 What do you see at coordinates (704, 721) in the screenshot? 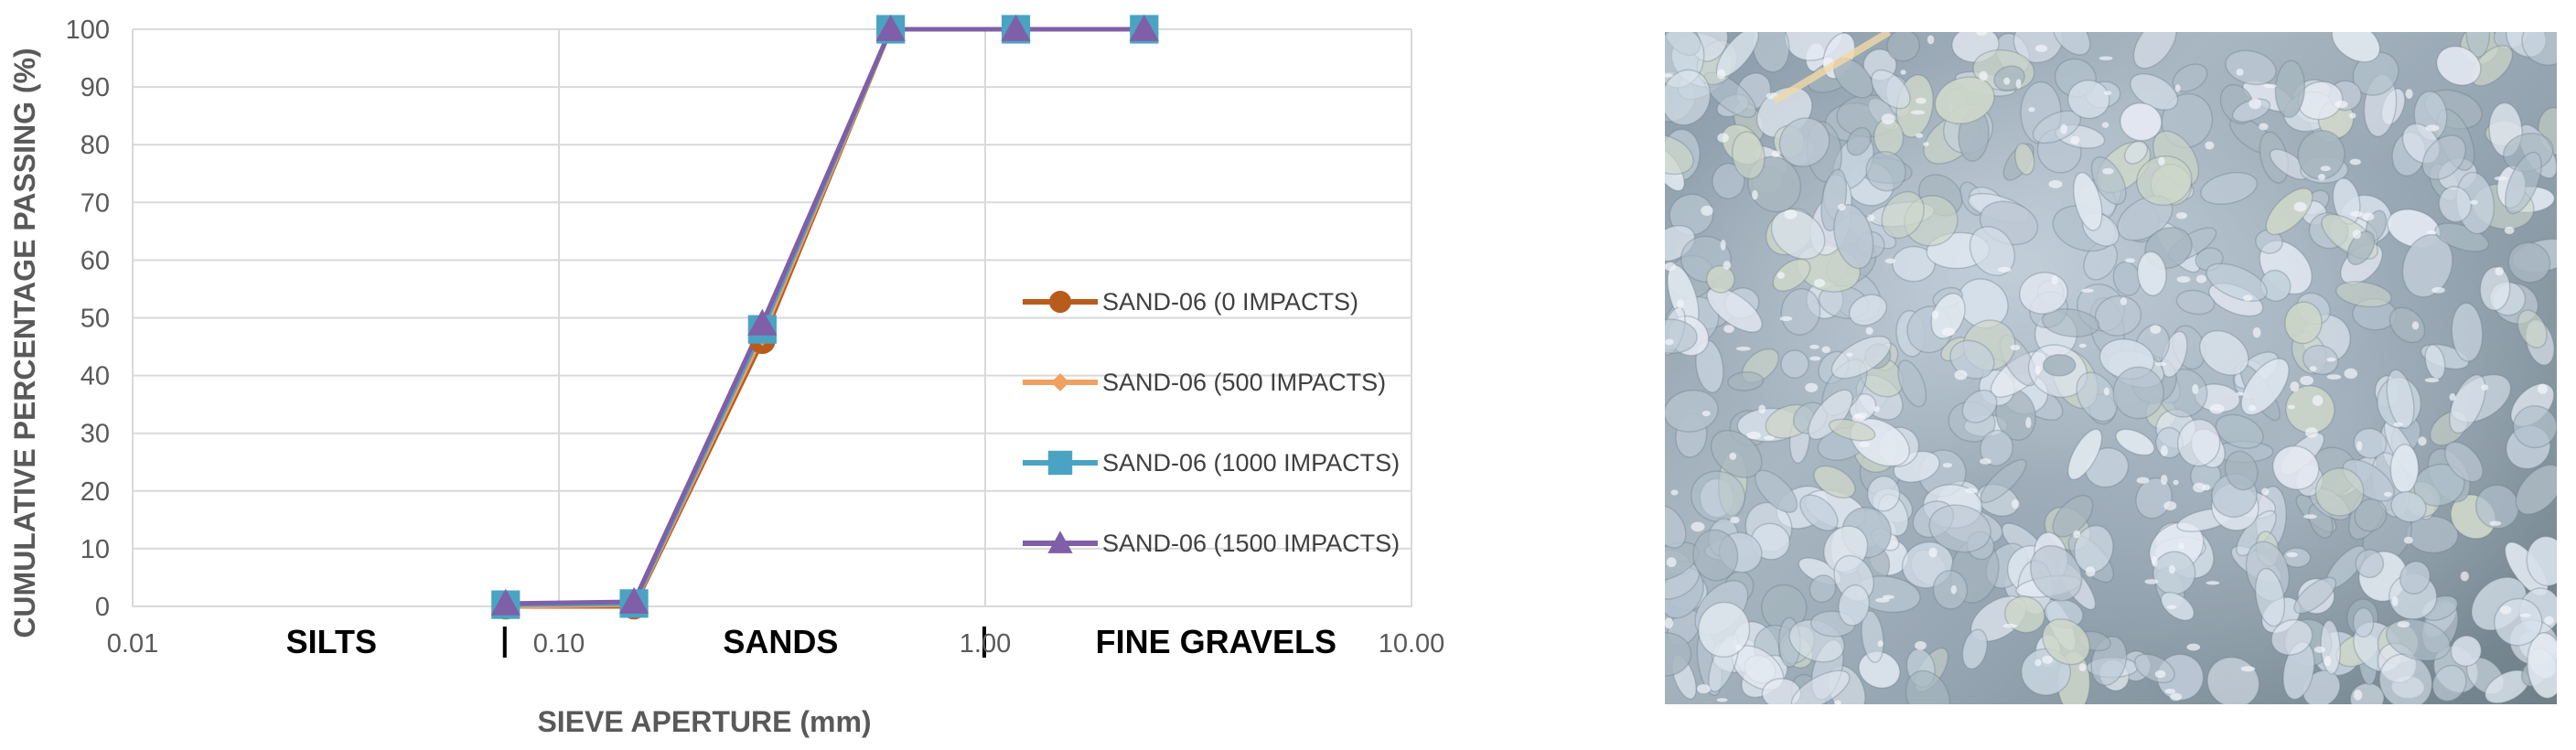
I see `x-axis-title: SIEVE APERTURE (mm)` at bounding box center [704, 721].